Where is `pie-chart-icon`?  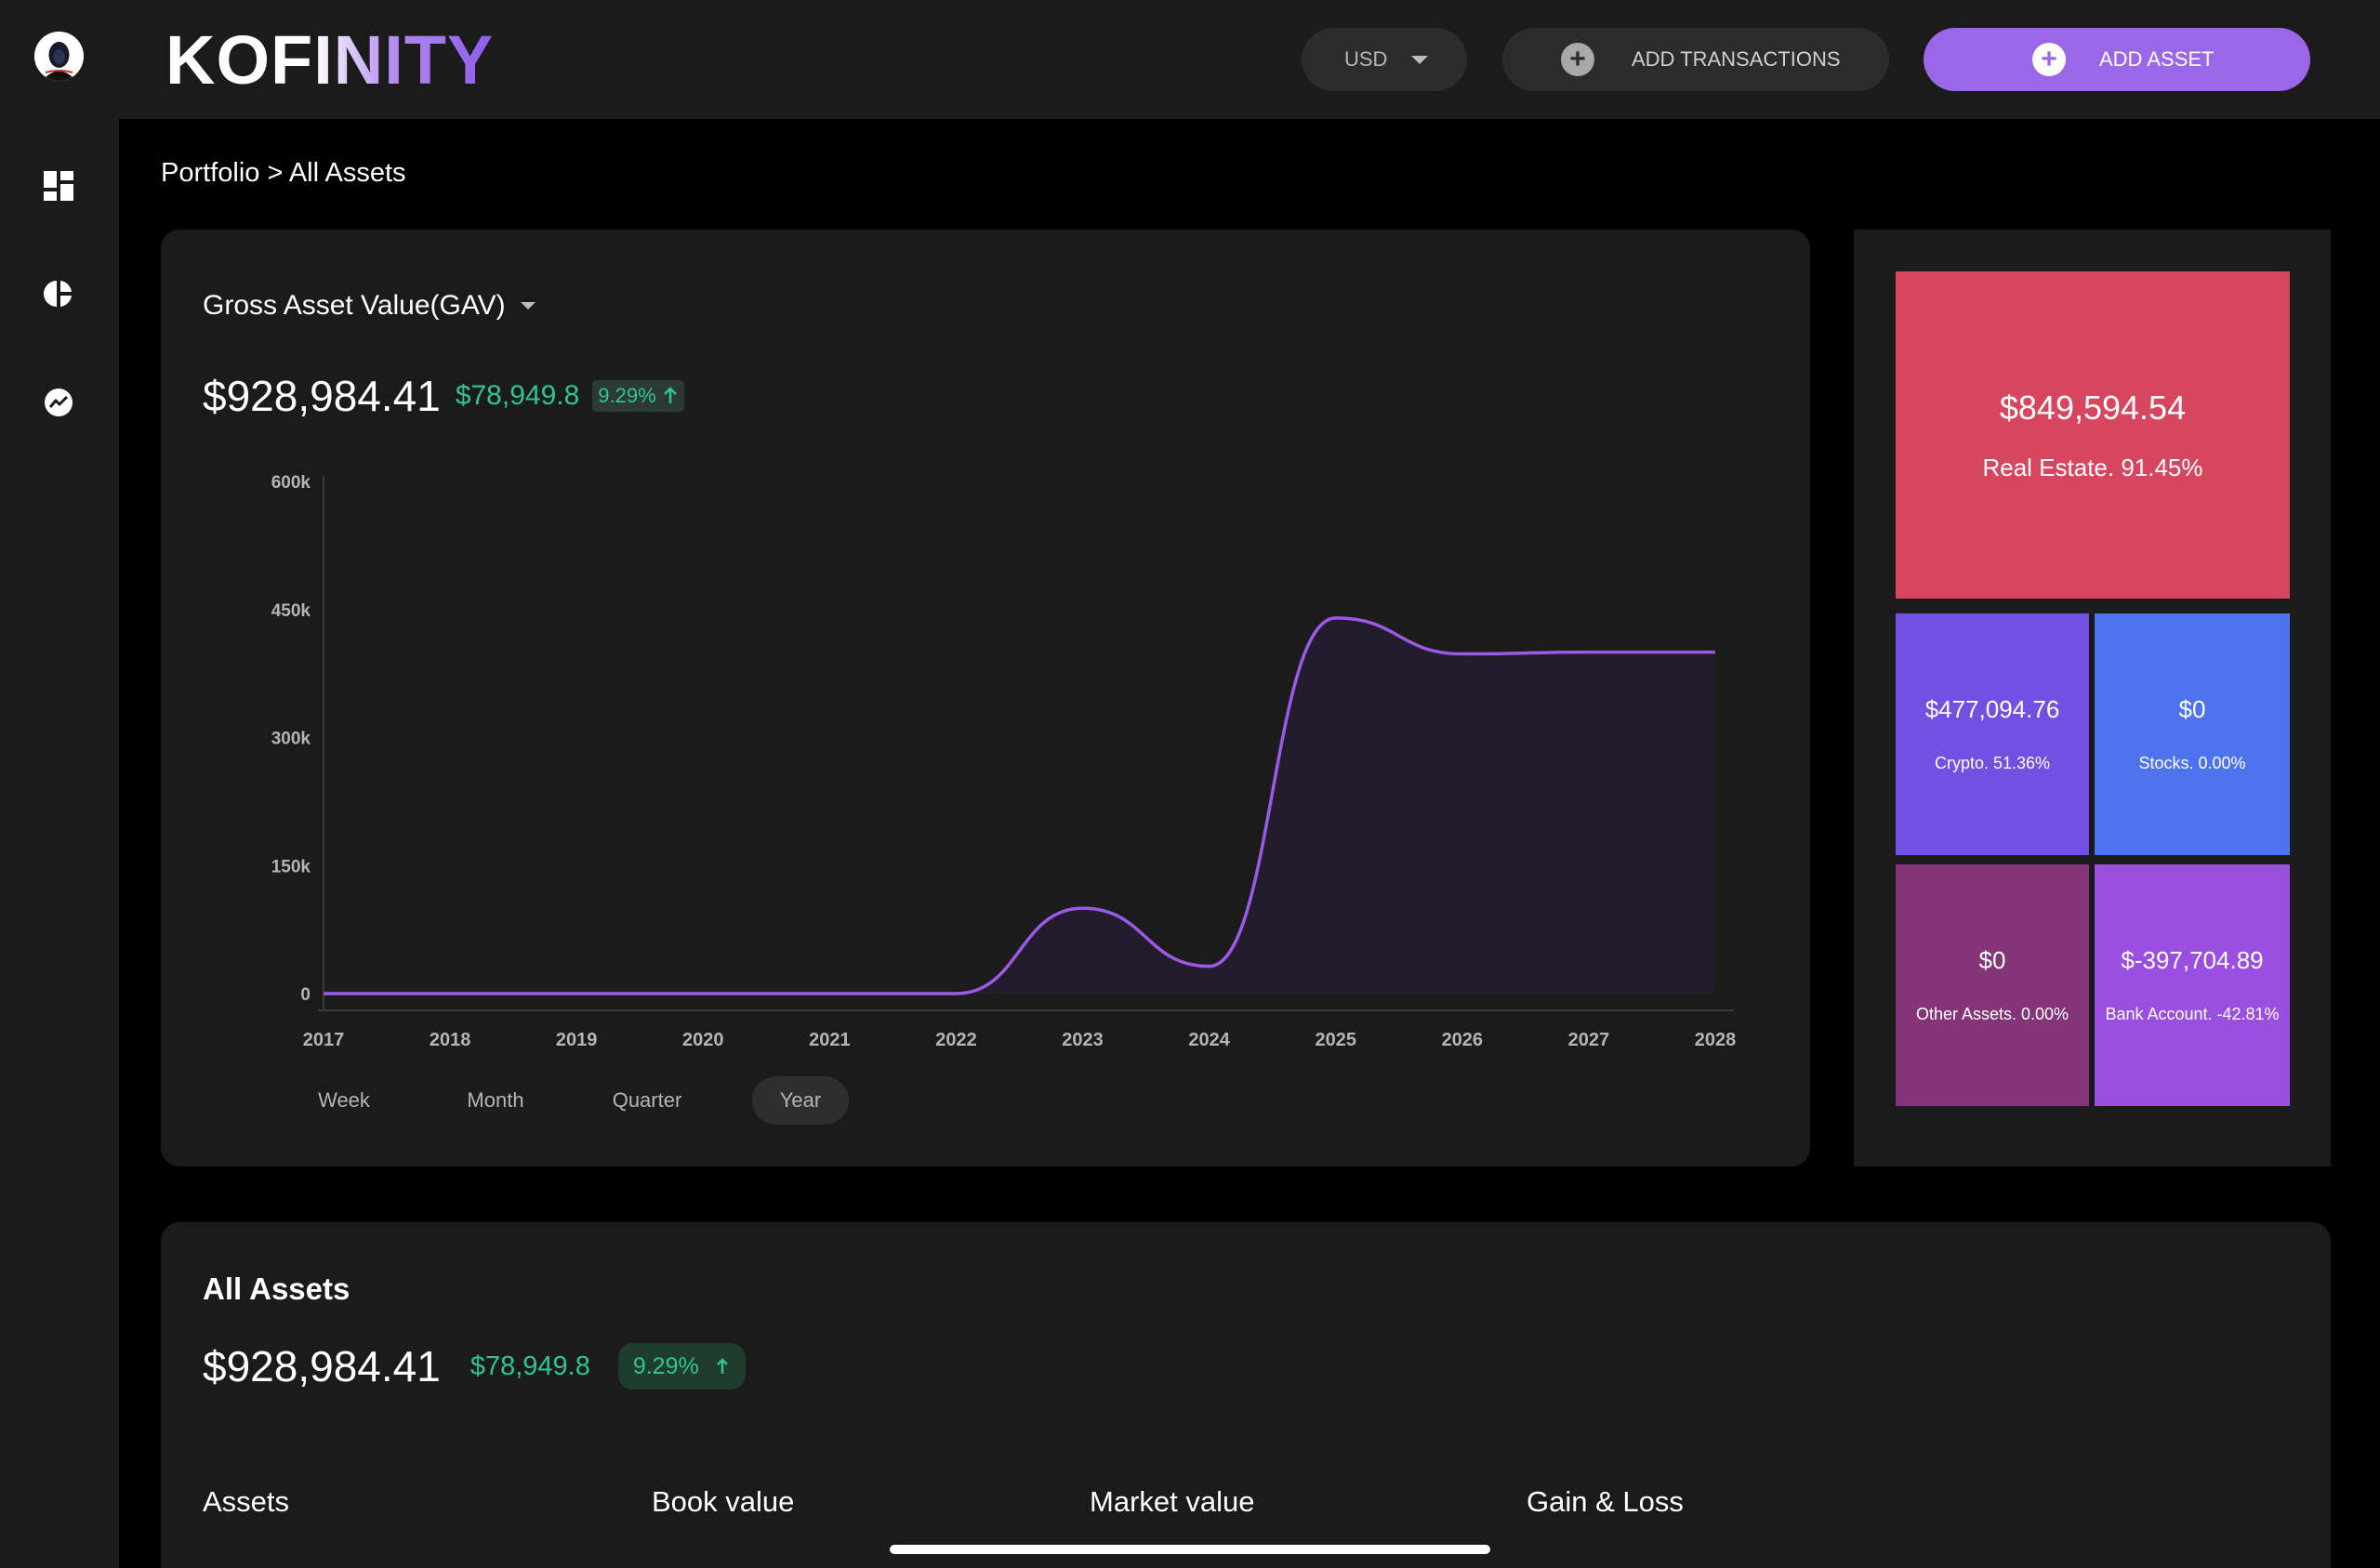
pie-chart-icon is located at coordinates (58, 294).